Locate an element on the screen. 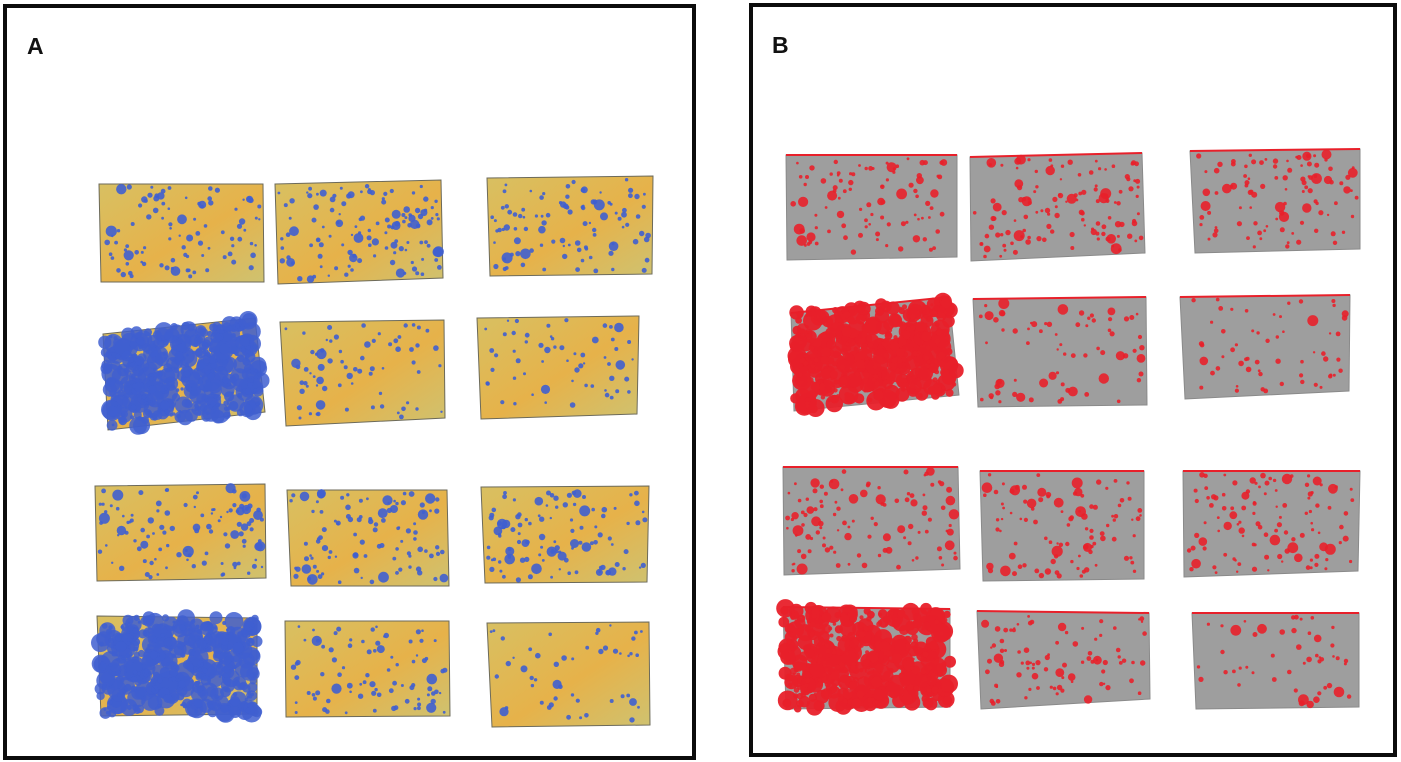  card-surface is located at coordinates (1062, 526).